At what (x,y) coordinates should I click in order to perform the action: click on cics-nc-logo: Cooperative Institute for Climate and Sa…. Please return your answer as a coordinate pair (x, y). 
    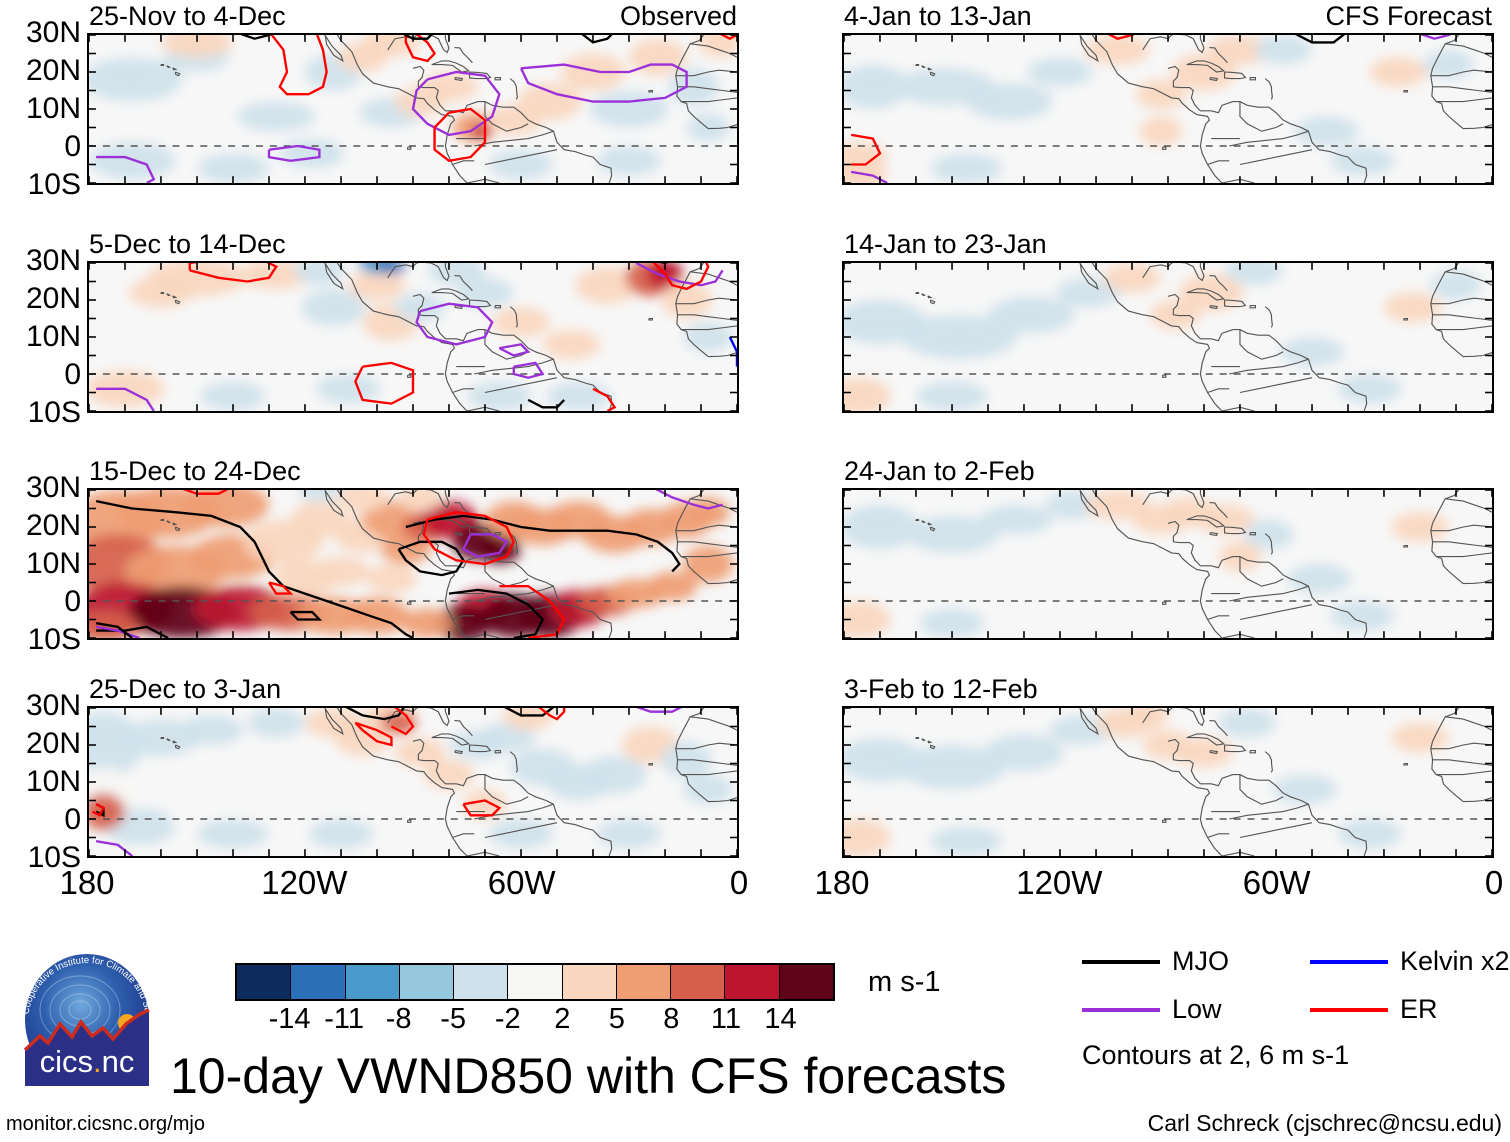
    Looking at the image, I should click on (85, 1015).